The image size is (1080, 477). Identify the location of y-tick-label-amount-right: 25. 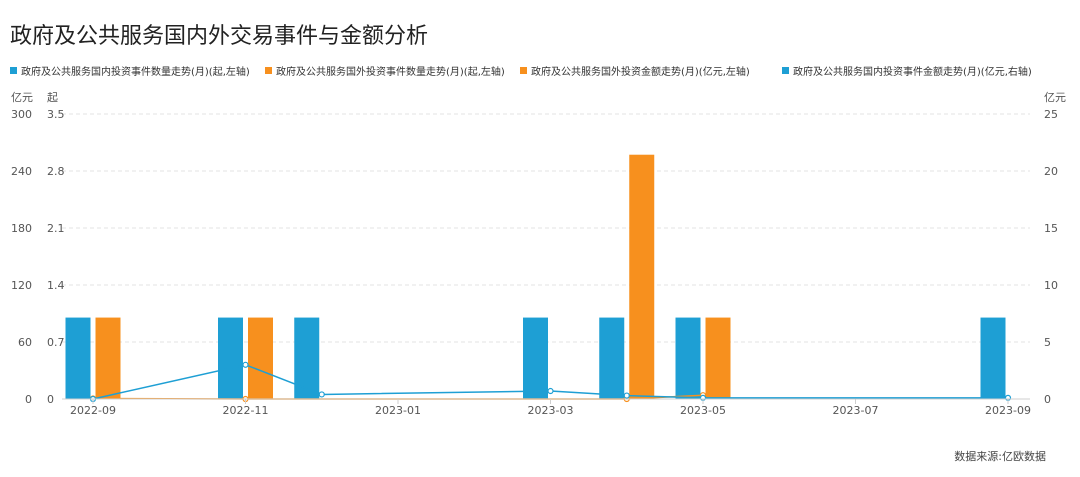
(1051, 114).